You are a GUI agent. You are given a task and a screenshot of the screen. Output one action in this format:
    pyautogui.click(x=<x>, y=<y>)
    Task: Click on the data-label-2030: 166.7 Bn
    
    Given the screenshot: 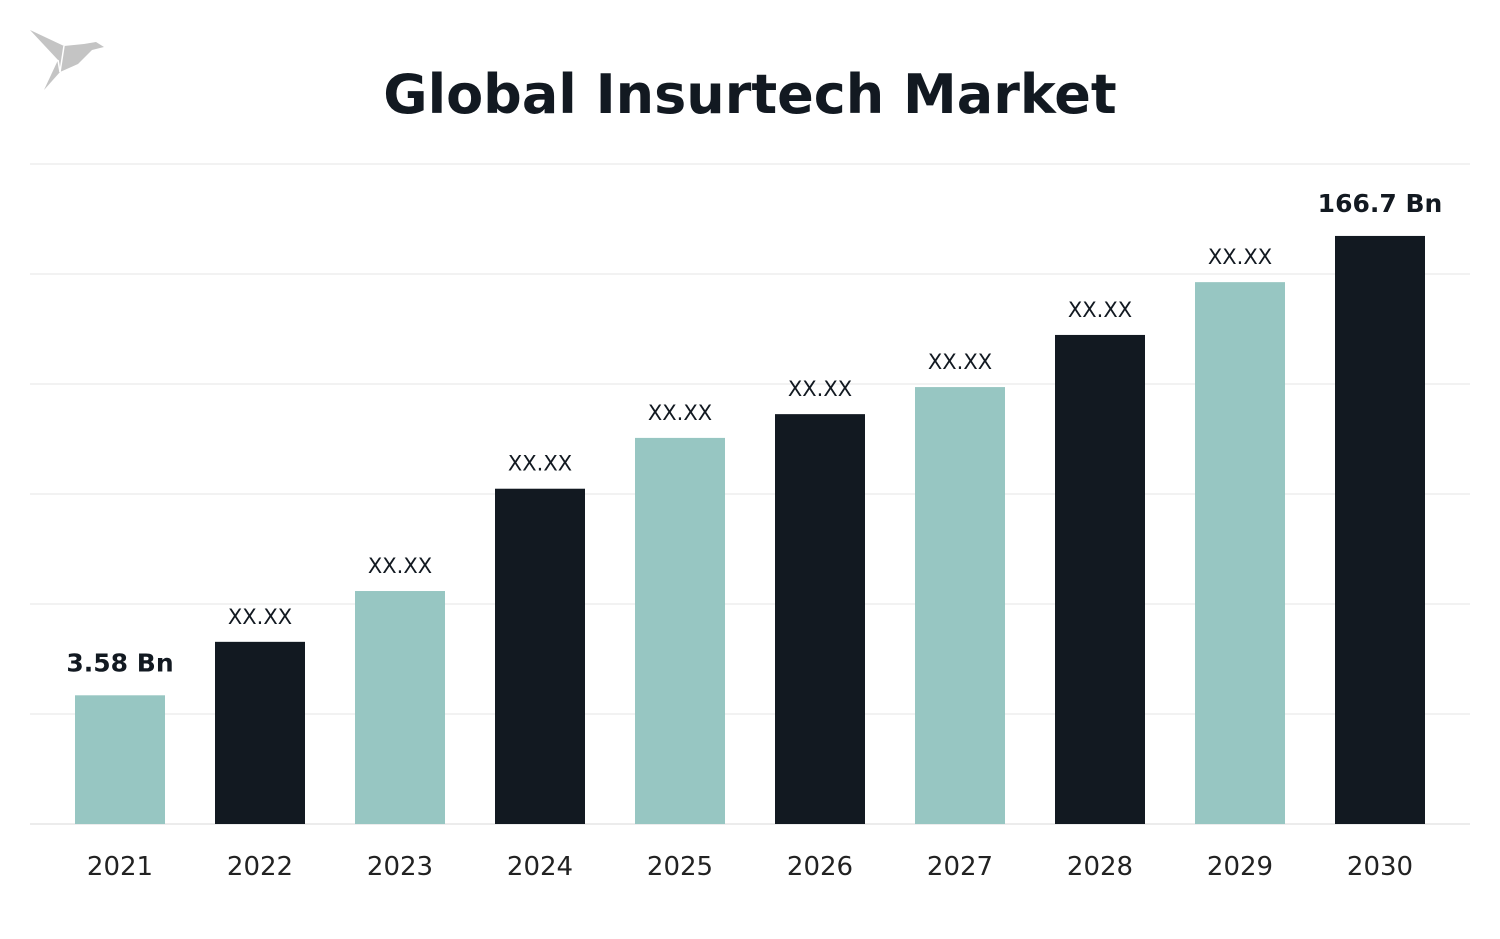 What is the action you would take?
    pyautogui.click(x=1380, y=203)
    